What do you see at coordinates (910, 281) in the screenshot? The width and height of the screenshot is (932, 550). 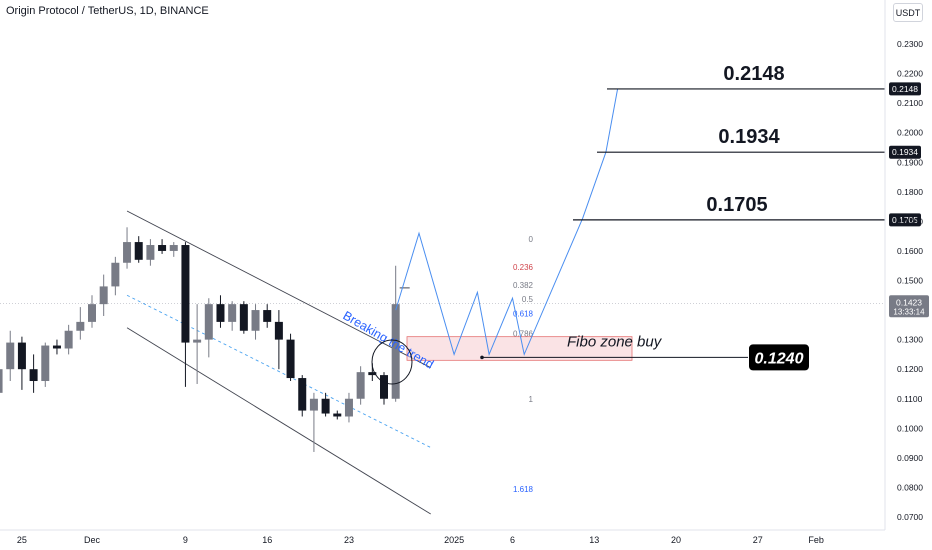 I see `price-tick-label: 0.1500` at bounding box center [910, 281].